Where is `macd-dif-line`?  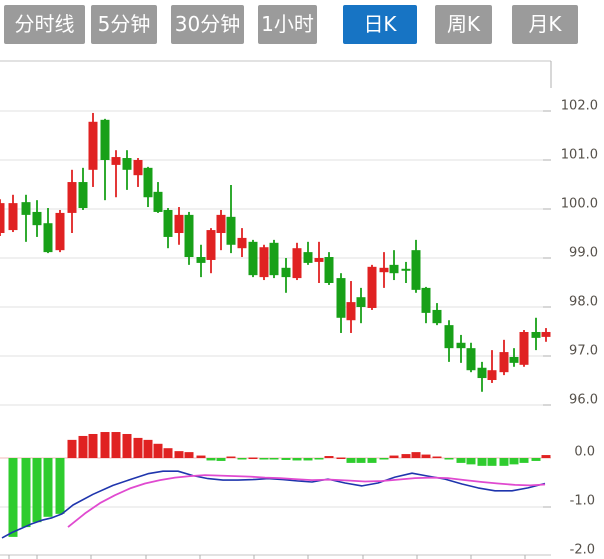 macd-dif-line is located at coordinates (273, 504).